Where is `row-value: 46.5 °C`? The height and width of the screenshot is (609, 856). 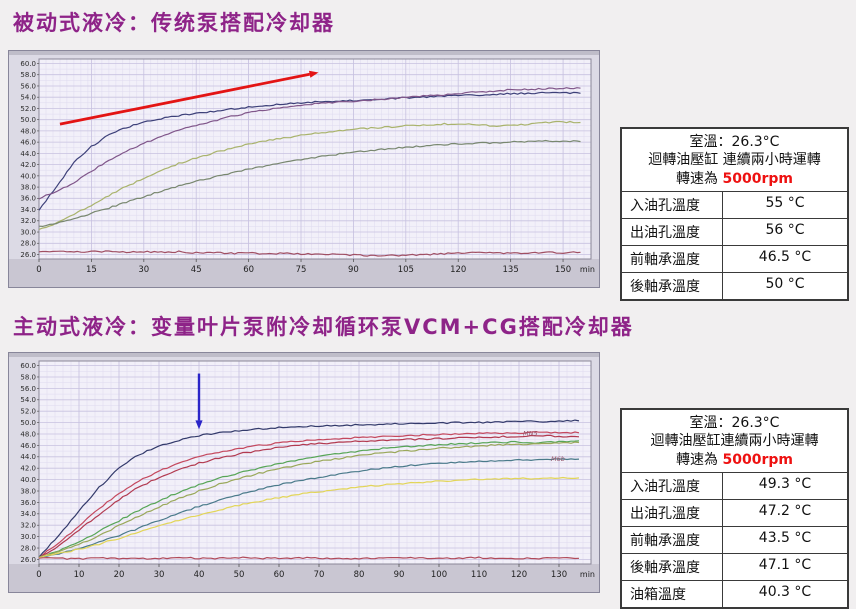
row-value: 46.5 °C is located at coordinates (785, 257).